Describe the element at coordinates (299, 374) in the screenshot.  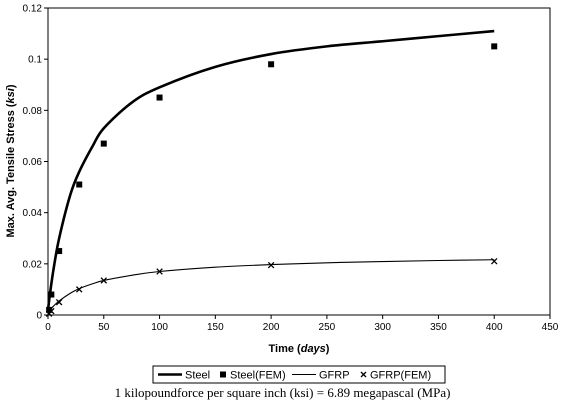
I see `legend: Steel Steel(FEM) GFRP GFRP(FEM)` at that location.